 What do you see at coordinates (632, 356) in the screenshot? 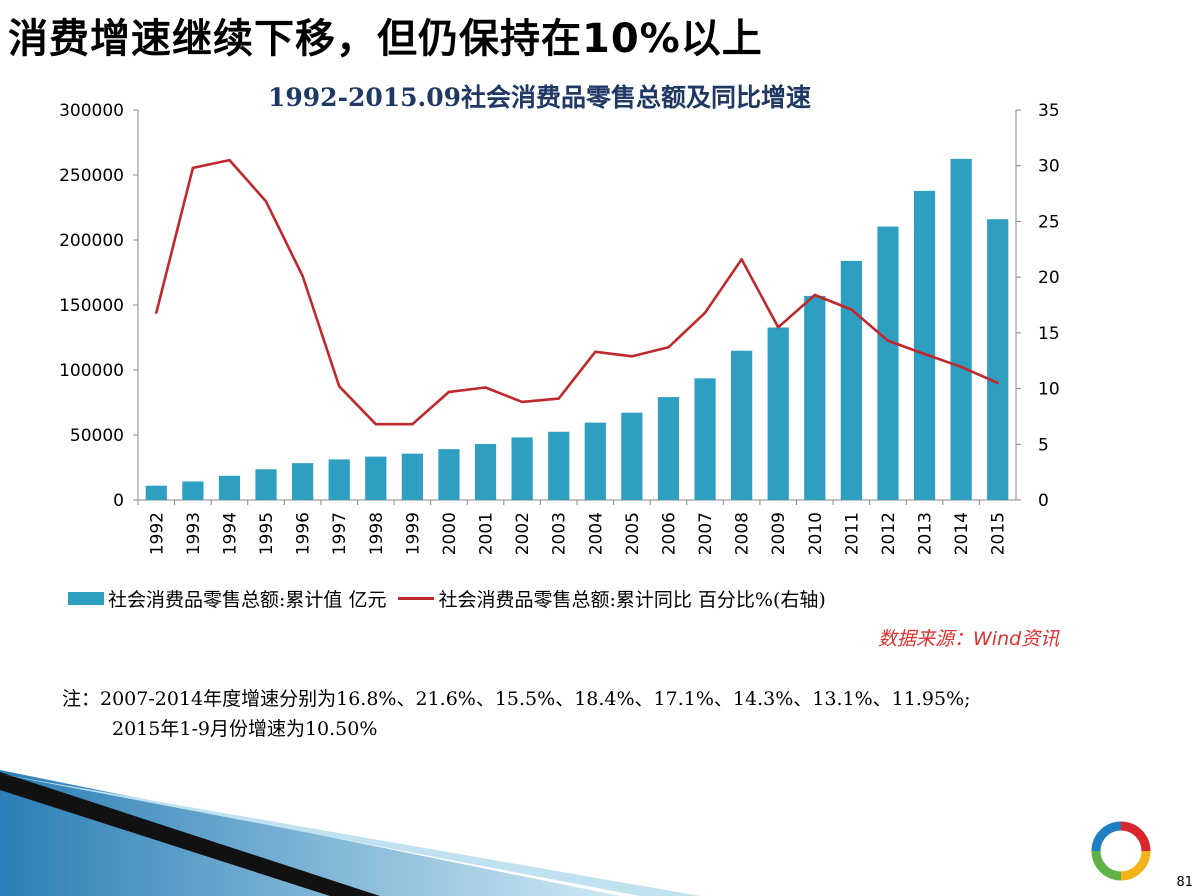
I see `growth-point-2005` at bounding box center [632, 356].